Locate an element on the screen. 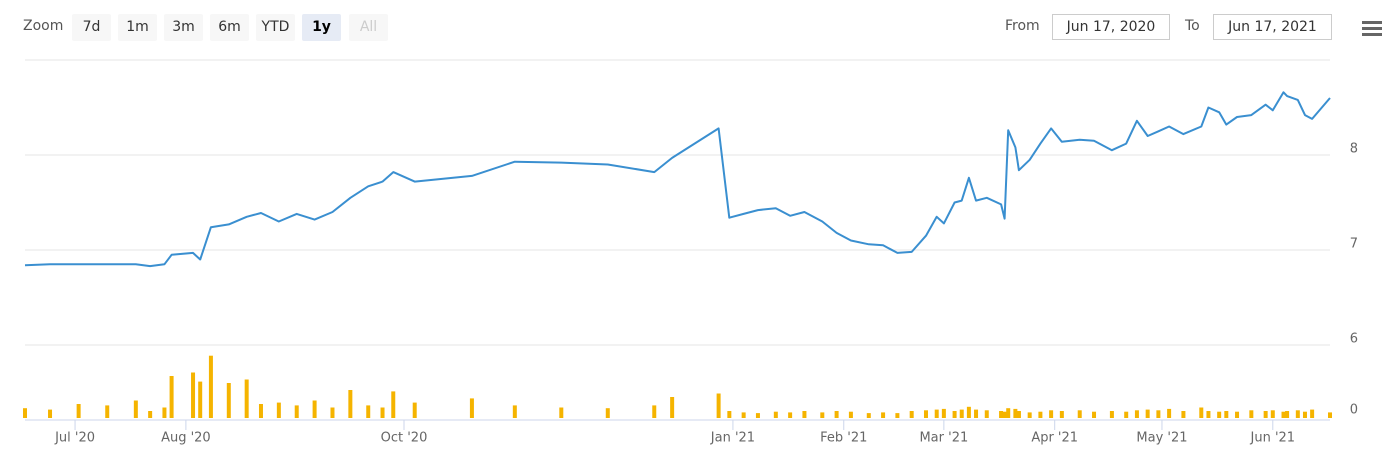 The width and height of the screenshot is (1400, 465). x-tick-label: Mar '21 is located at coordinates (943, 438).